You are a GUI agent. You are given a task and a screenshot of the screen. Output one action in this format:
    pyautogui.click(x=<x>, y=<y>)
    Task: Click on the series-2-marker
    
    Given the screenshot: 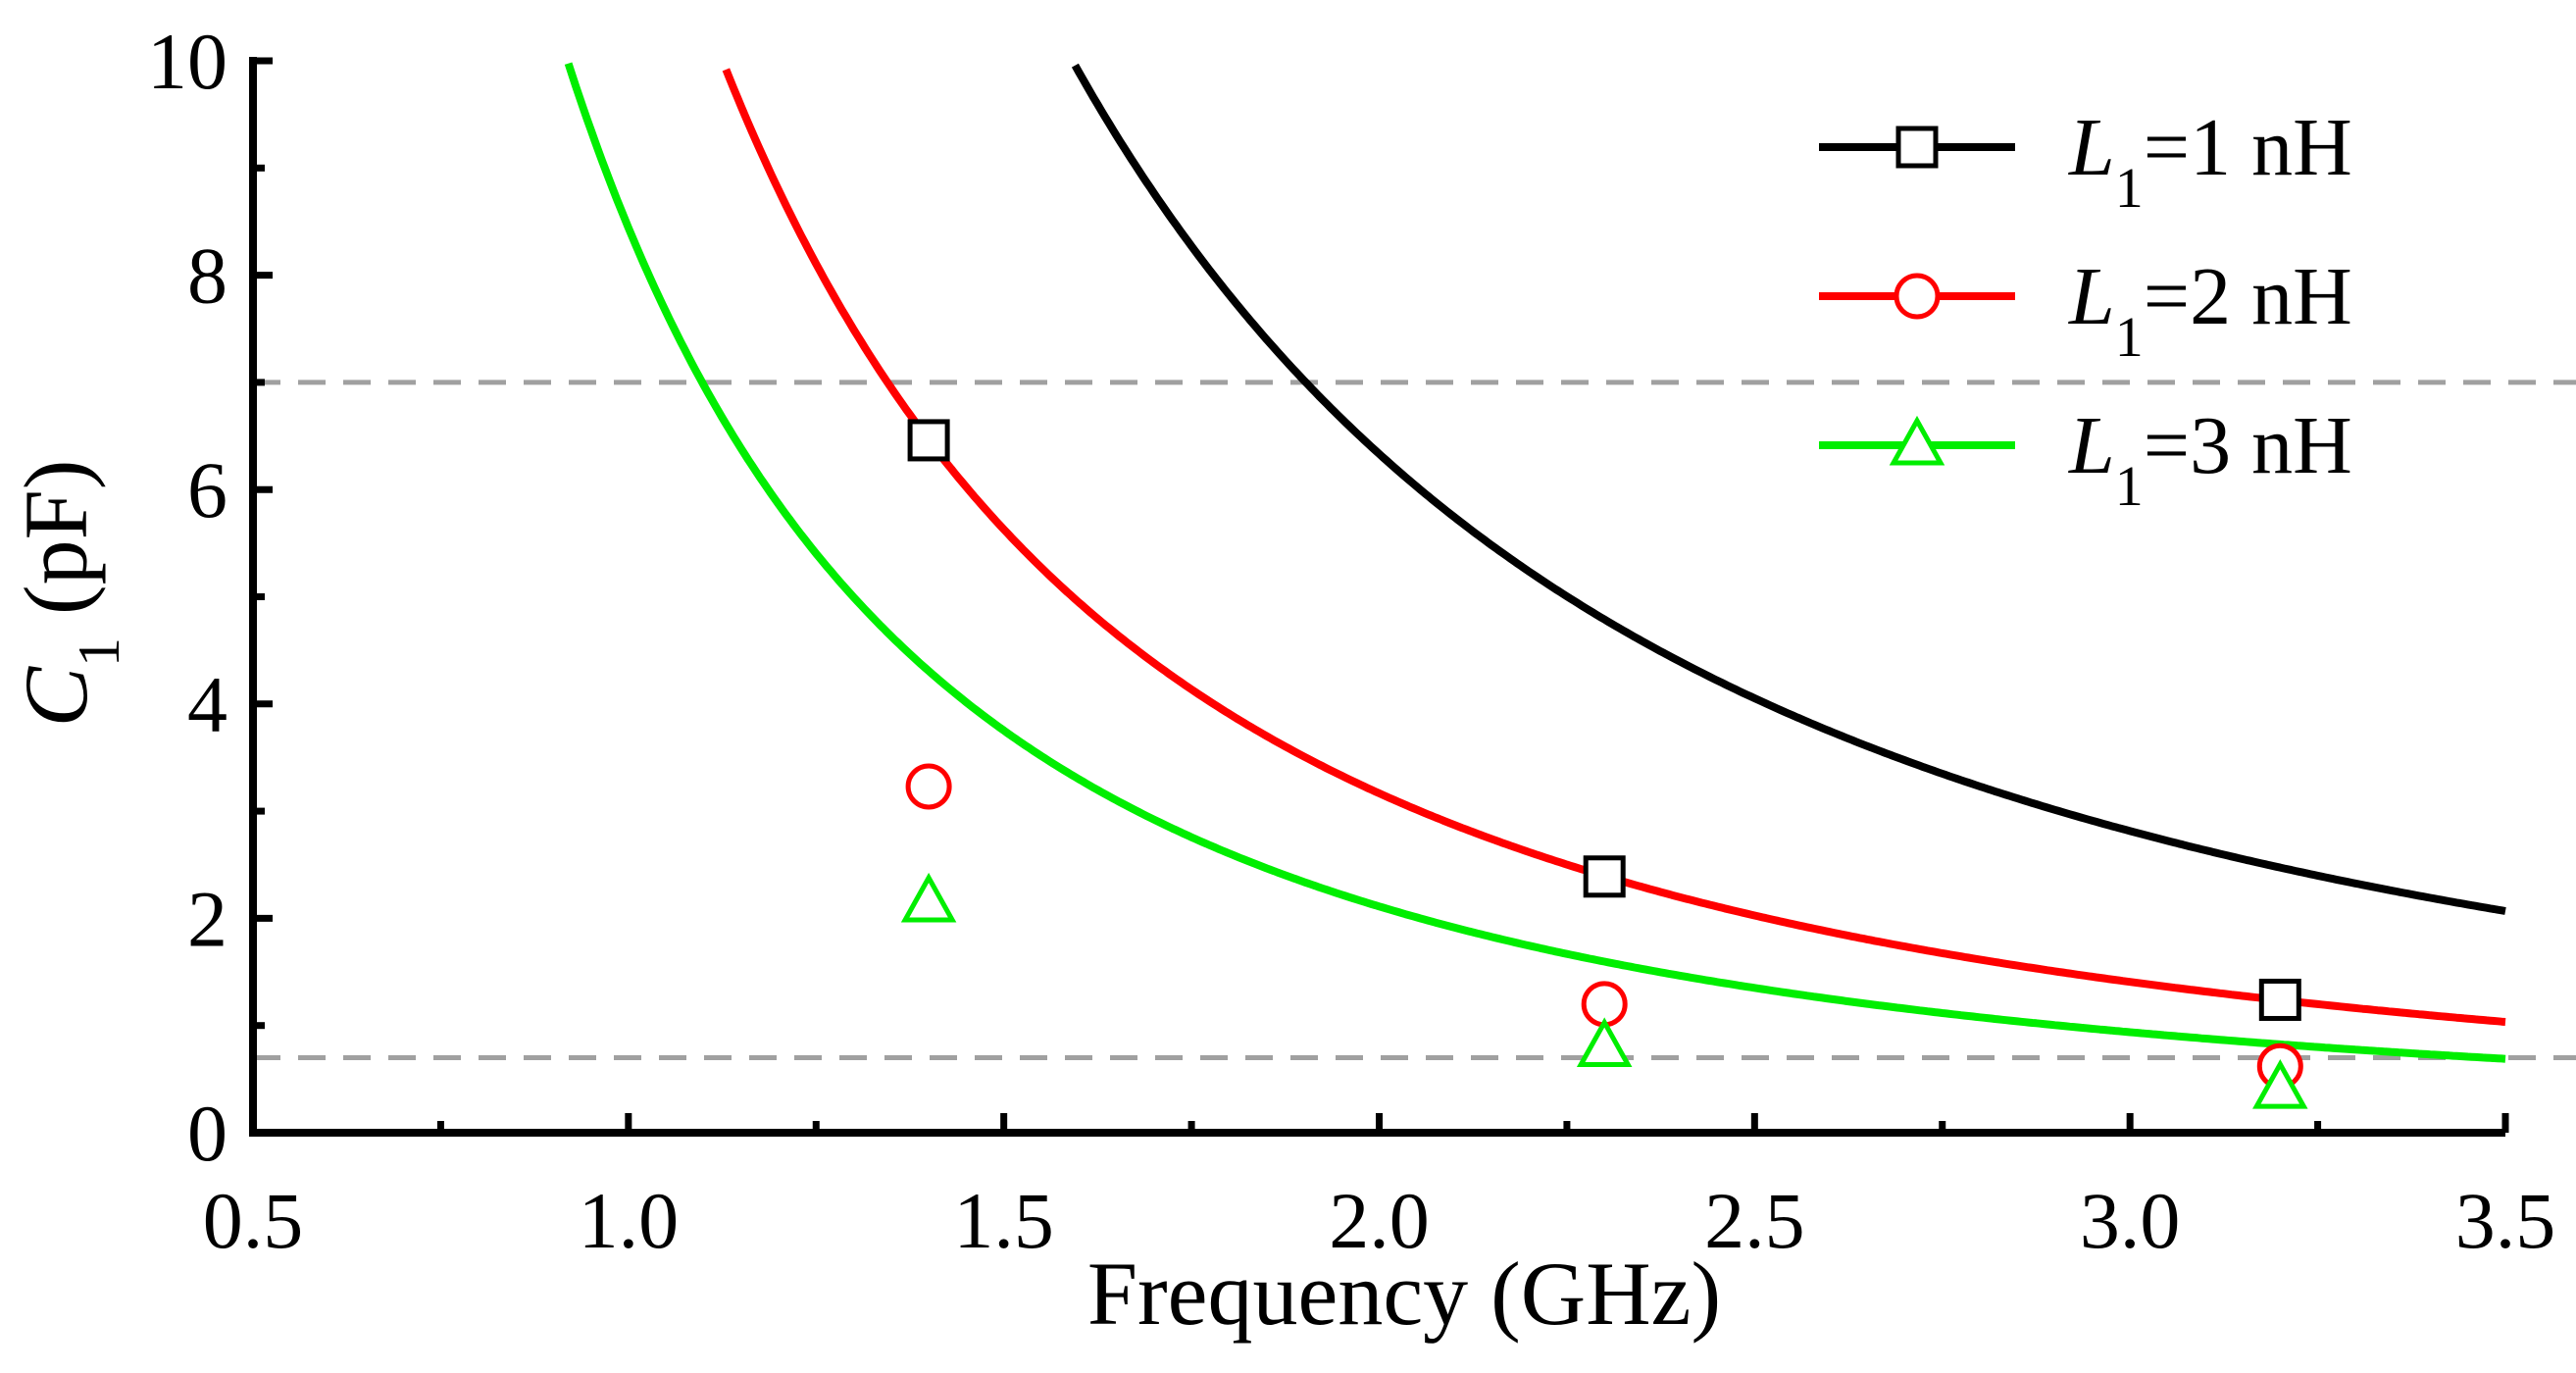 What is the action you would take?
    pyautogui.click(x=929, y=786)
    